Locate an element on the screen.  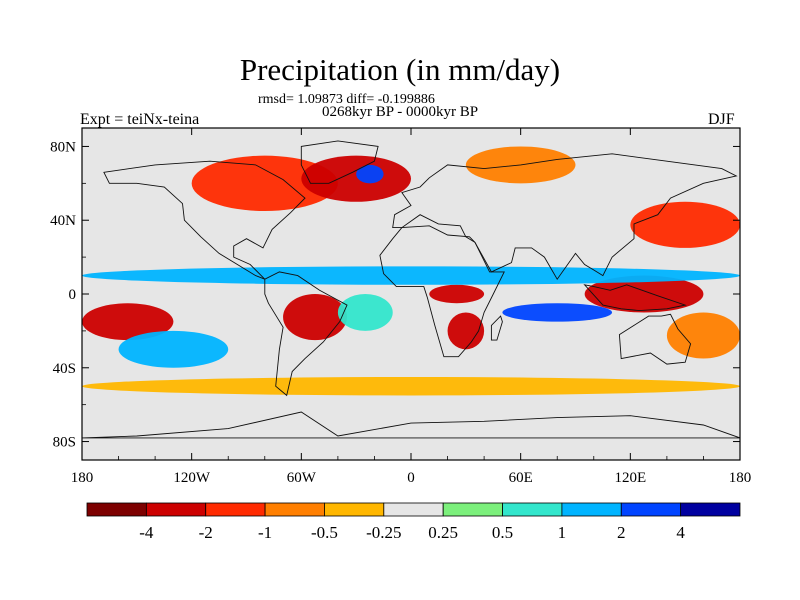
lon-tick-label: 60W is located at coordinates (302, 478).